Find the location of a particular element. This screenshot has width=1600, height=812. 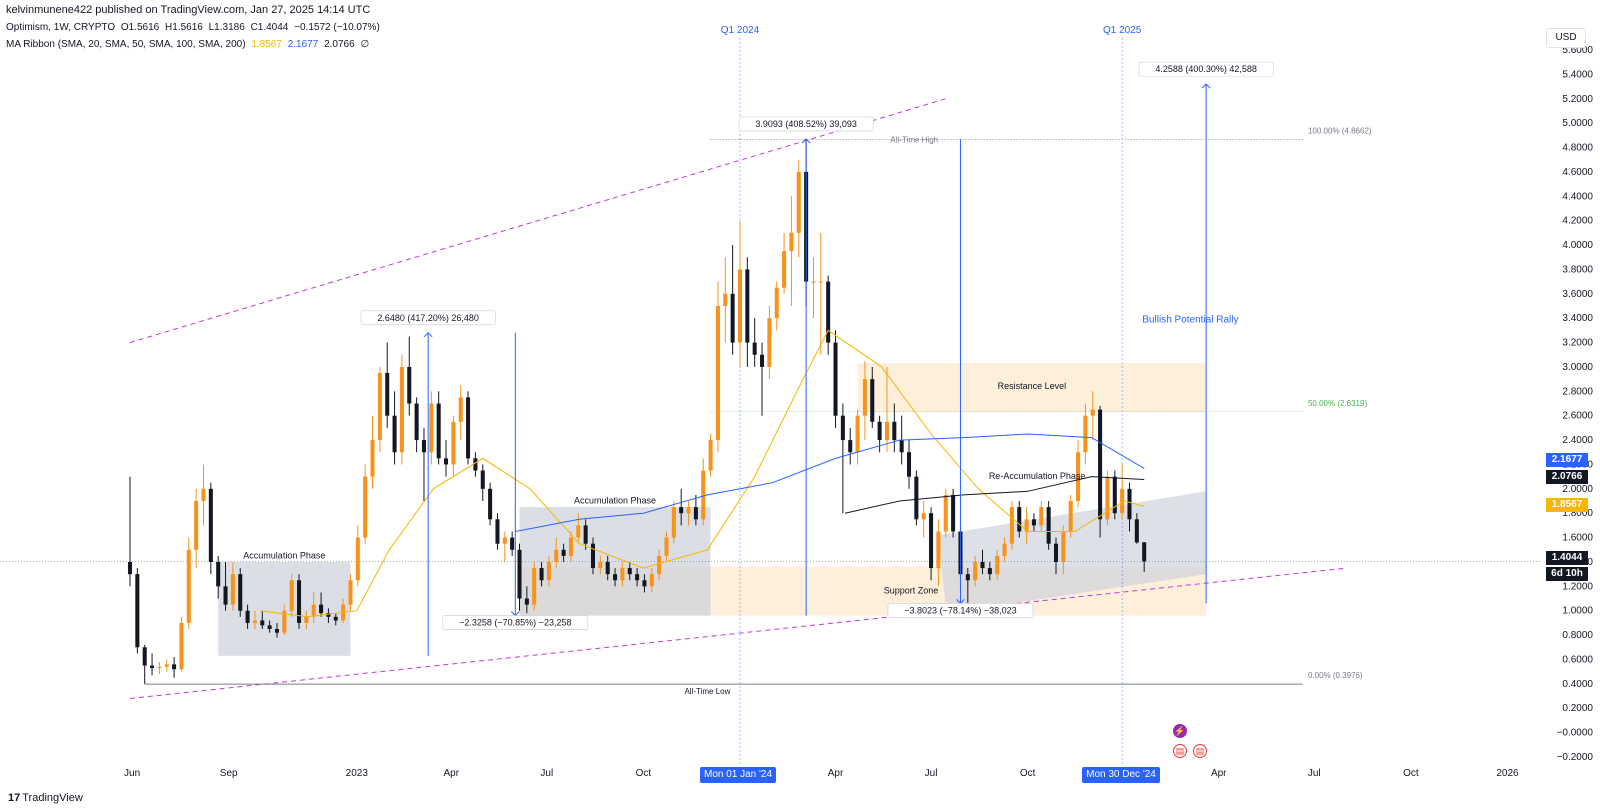

lightning-event-icon: ⚡ is located at coordinates (1180, 731).